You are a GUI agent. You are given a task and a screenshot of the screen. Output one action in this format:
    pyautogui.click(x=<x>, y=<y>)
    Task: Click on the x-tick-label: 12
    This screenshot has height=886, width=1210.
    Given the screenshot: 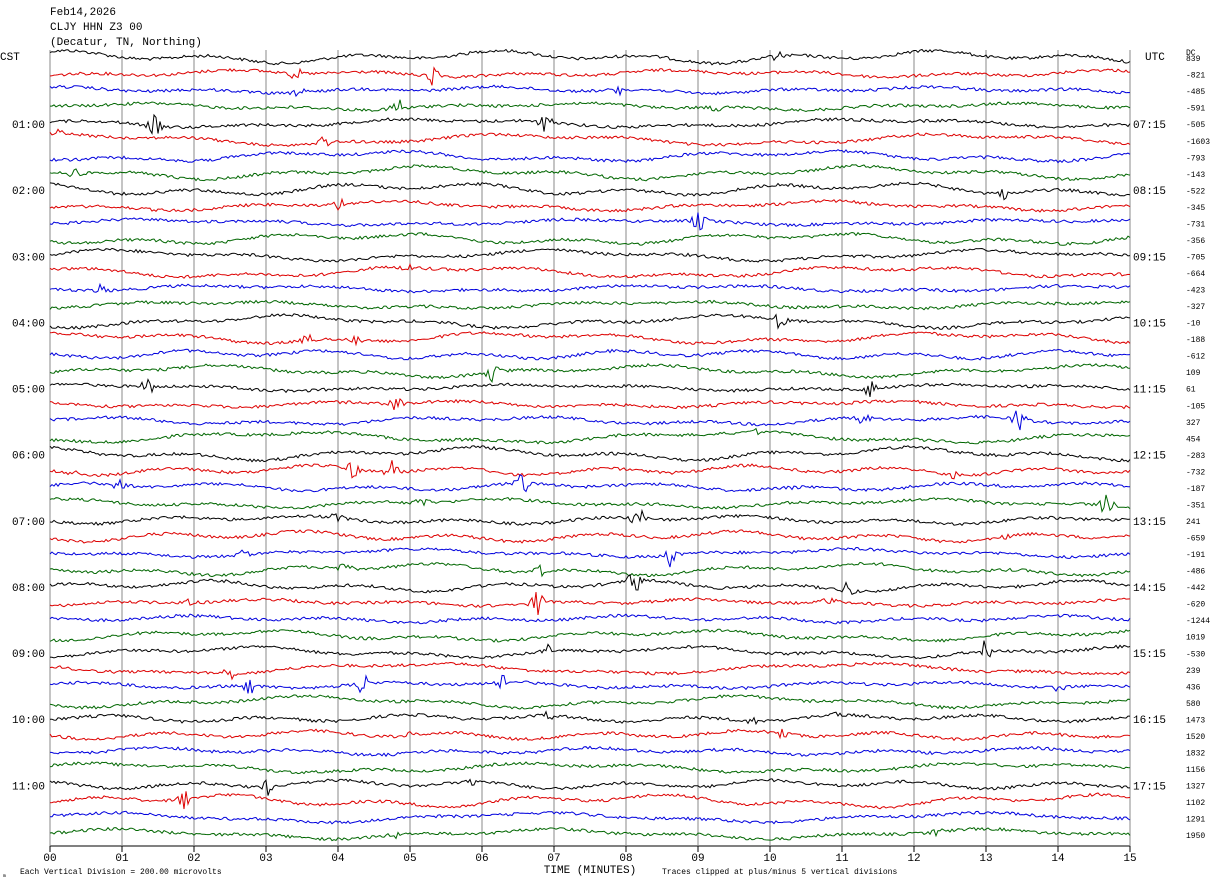 What is the action you would take?
    pyautogui.click(x=913, y=859)
    